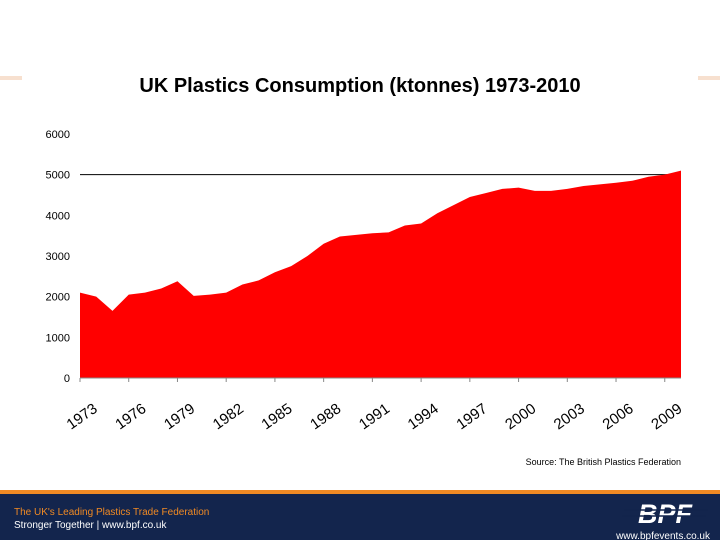  What do you see at coordinates (58, 338) in the screenshot?
I see `y-tick-label: 1000` at bounding box center [58, 338].